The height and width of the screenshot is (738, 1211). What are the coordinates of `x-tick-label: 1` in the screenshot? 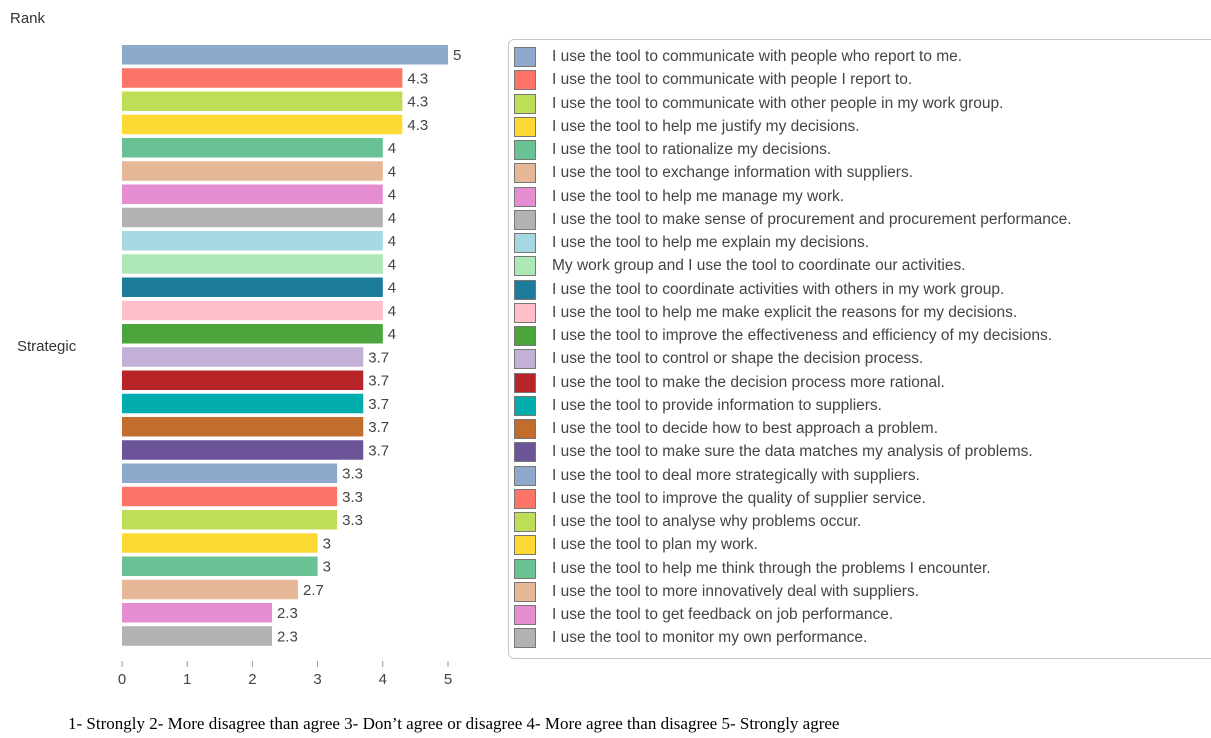 It's located at (187, 679).